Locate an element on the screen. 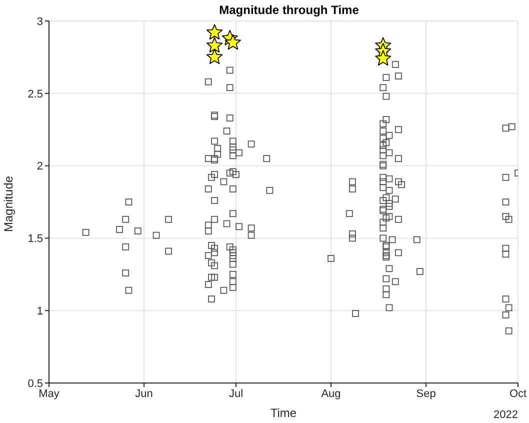 Image resolution: width=529 pixels, height=423 pixels. y-axis-title: Magnitude is located at coordinates (8, 204).